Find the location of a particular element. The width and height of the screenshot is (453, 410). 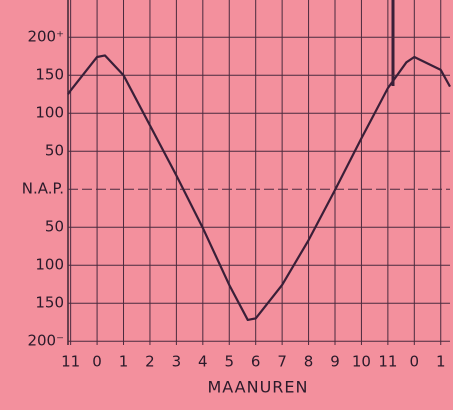

x-tick-label: 10 is located at coordinates (361, 362).